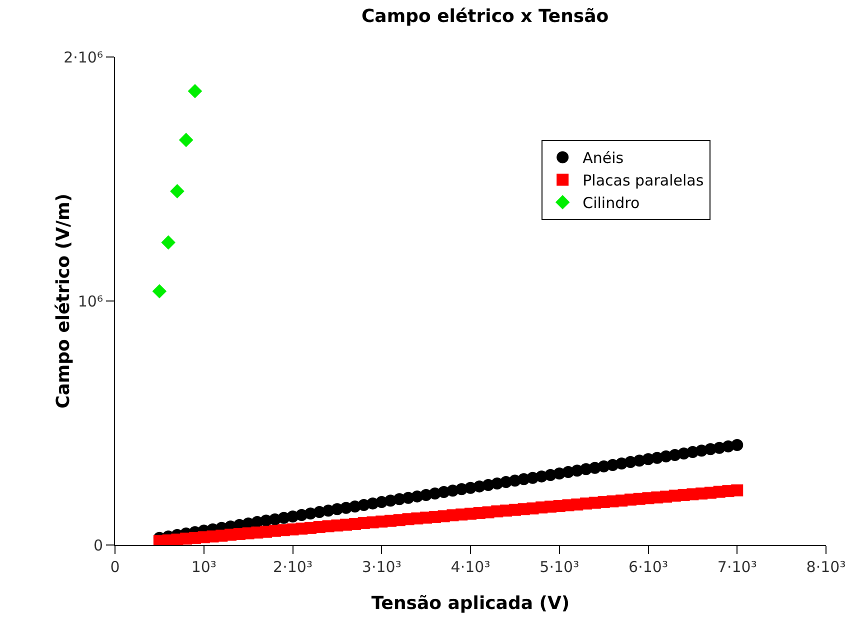 The image size is (851, 630). Describe the element at coordinates (485, 17) in the screenshot. I see `chart-title: Campo elétrico x Tensão` at that location.